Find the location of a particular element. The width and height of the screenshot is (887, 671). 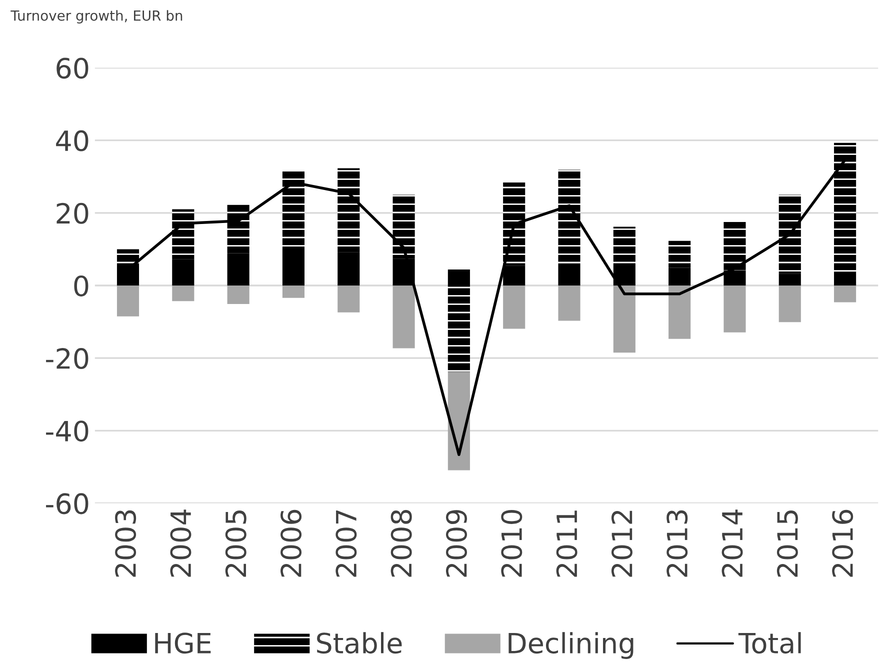

x-tick-label: 2004 is located at coordinates (181, 543).